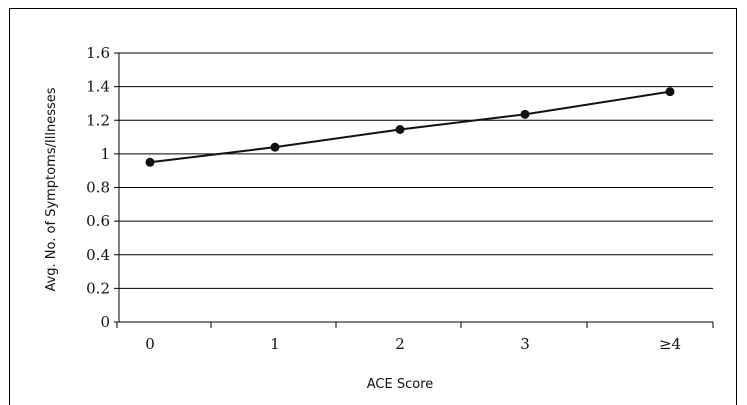 This screenshot has width=747, height=405. Describe the element at coordinates (105, 154) in the screenshot. I see `y-tick-label: 1` at that location.